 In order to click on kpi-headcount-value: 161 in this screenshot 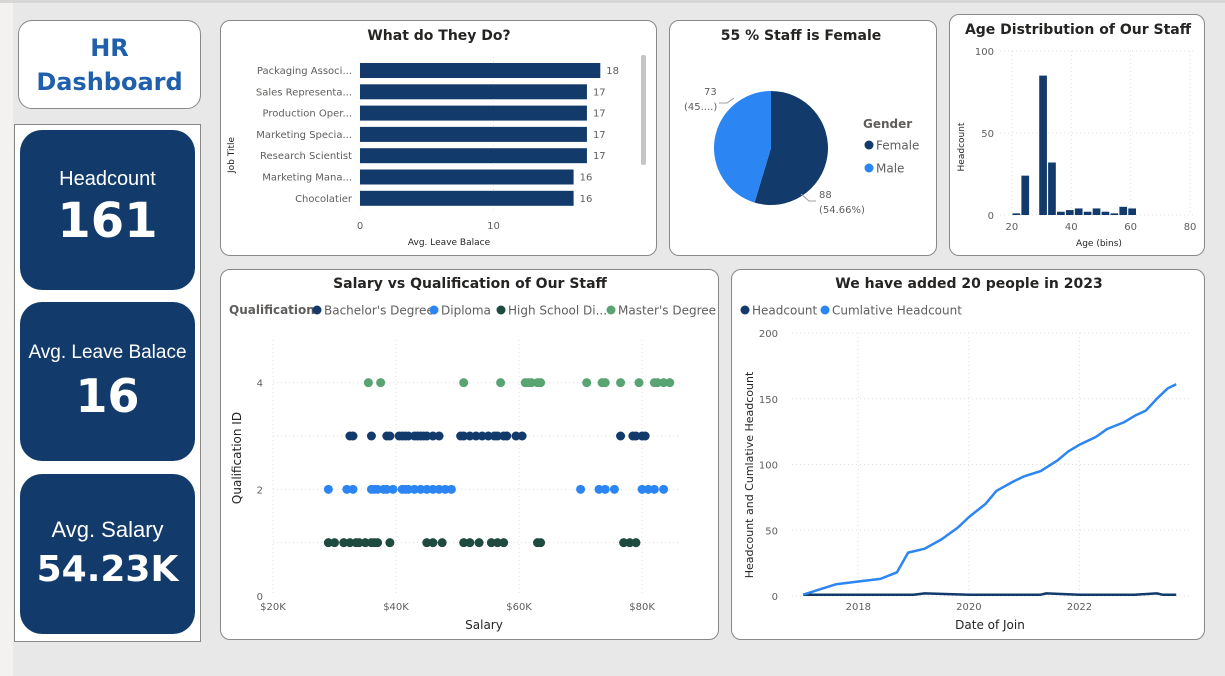, I will do `click(107, 221)`.